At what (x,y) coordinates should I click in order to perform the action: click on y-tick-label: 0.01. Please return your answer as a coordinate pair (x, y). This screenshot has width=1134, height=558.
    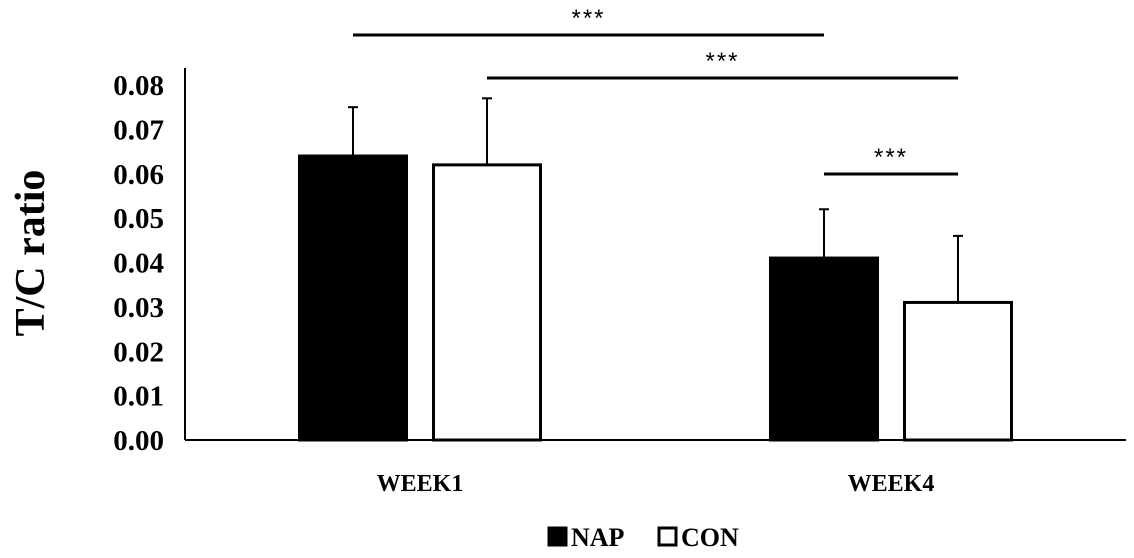
    Looking at the image, I should click on (138, 397).